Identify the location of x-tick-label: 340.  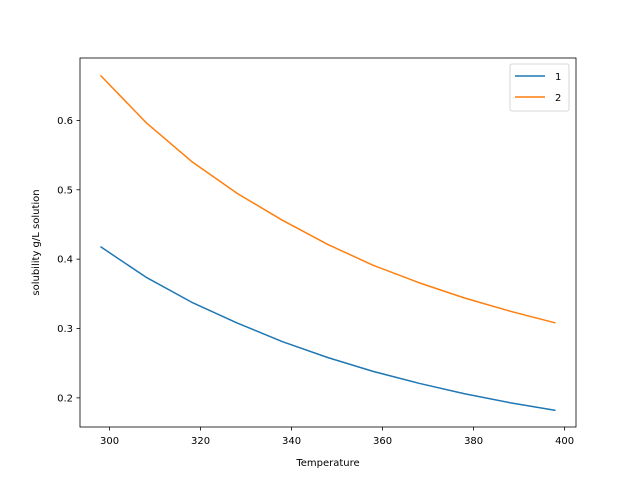
(291, 441).